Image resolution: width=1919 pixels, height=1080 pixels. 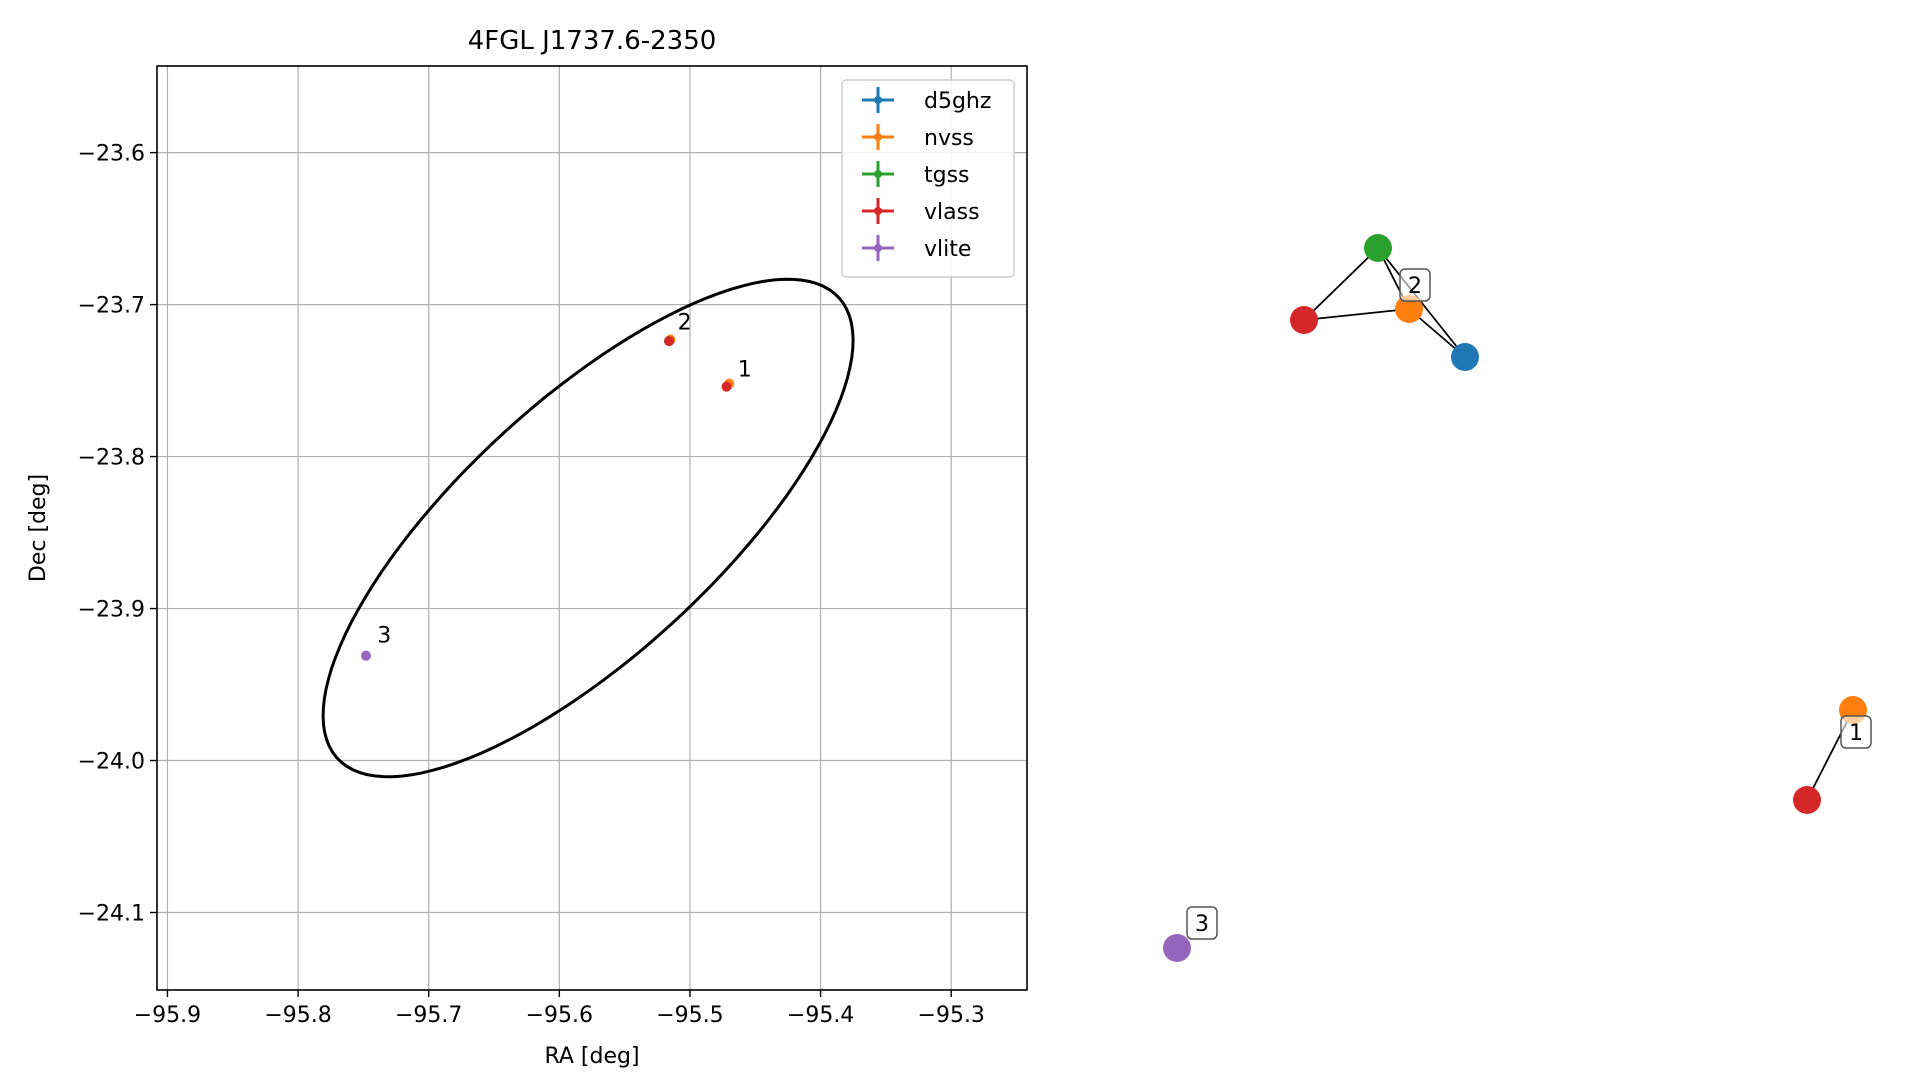 I want to click on y-tick-label: −23.7, so click(x=111, y=306).